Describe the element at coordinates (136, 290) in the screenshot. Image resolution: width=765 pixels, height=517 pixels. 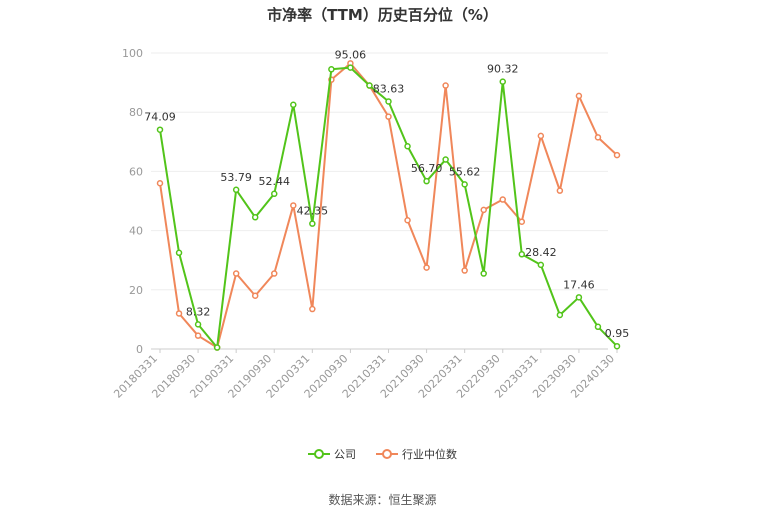
I see `y-tick-label: 20` at that location.